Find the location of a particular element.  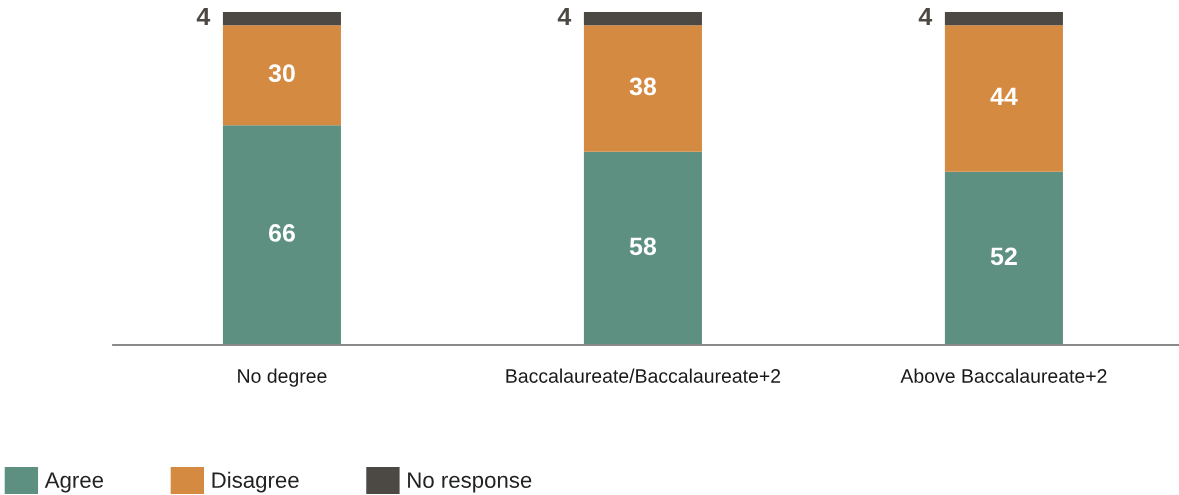

x-tick-label: No degree is located at coordinates (282, 377).